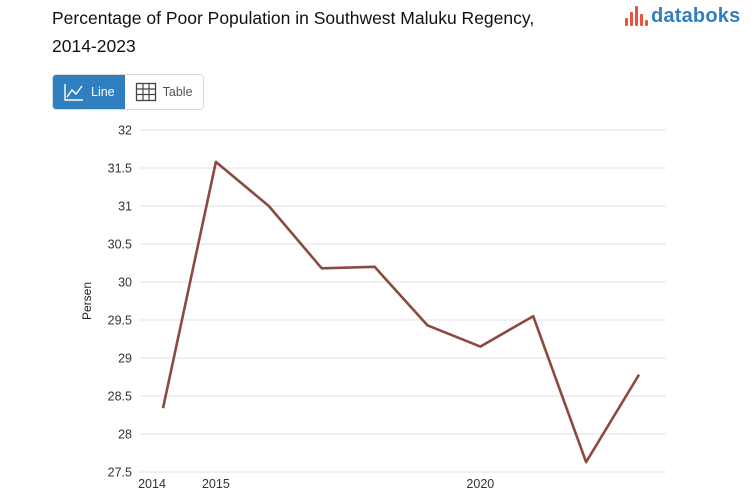 This screenshot has height=498, width=753. I want to click on chart-title-line-2: 2014-2023, so click(94, 46).